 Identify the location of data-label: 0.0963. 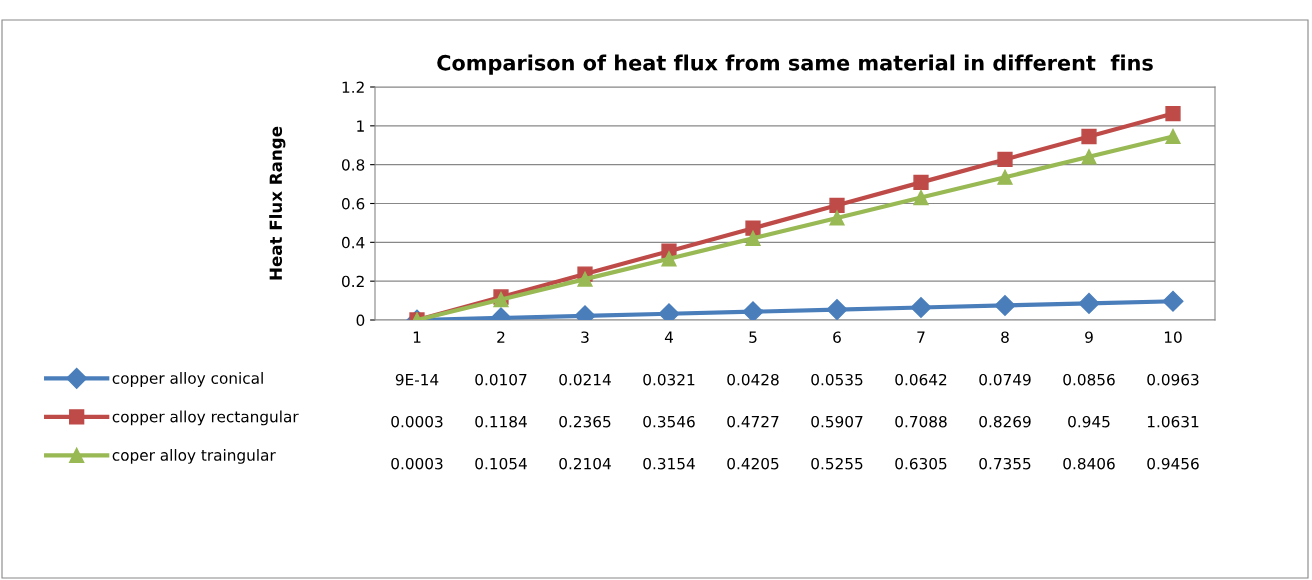
(1173, 379).